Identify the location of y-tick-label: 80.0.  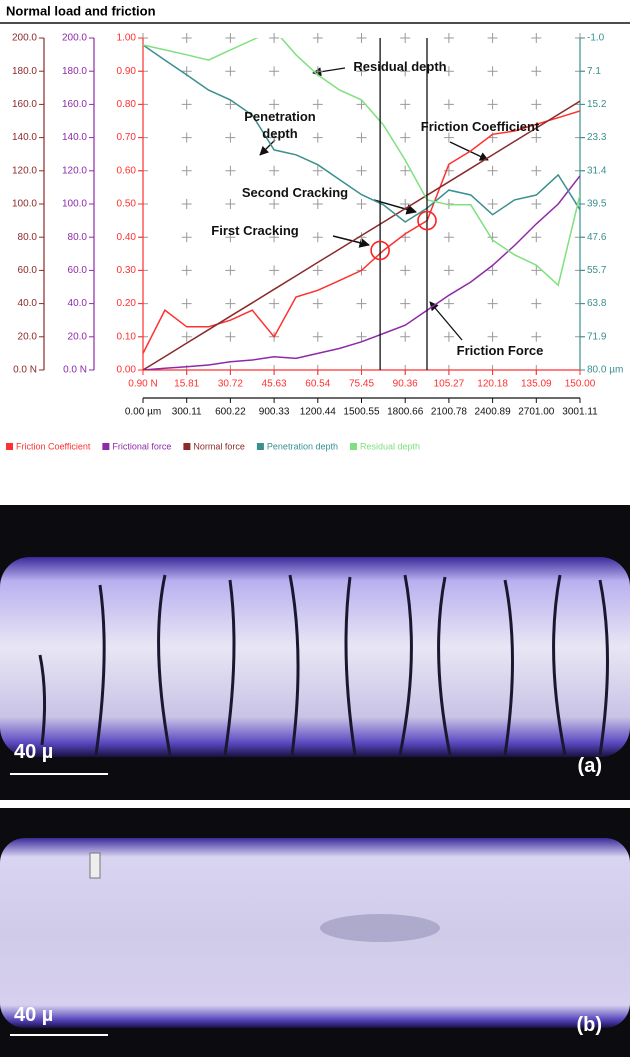
(28, 237).